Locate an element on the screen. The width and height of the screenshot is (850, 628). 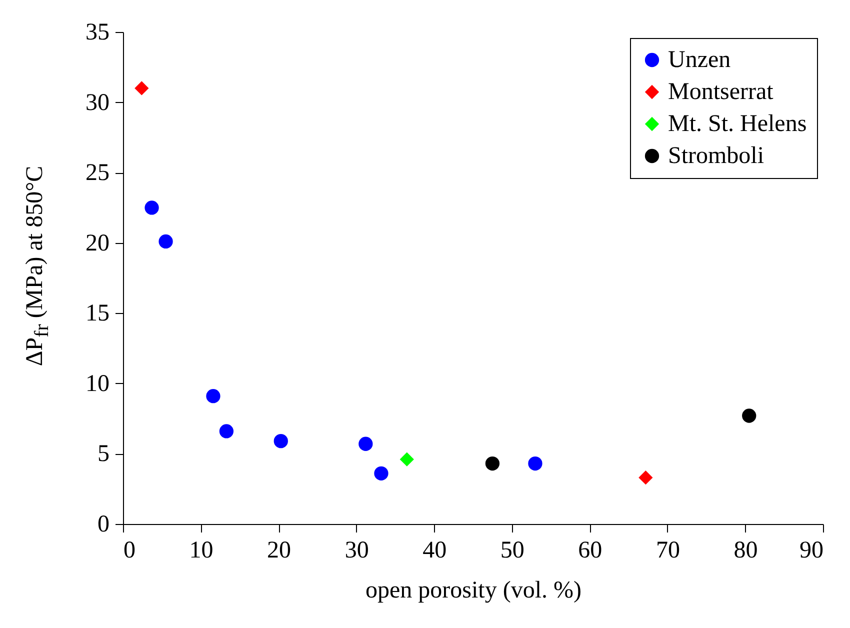
x-tick-label: 10 is located at coordinates (201, 551).